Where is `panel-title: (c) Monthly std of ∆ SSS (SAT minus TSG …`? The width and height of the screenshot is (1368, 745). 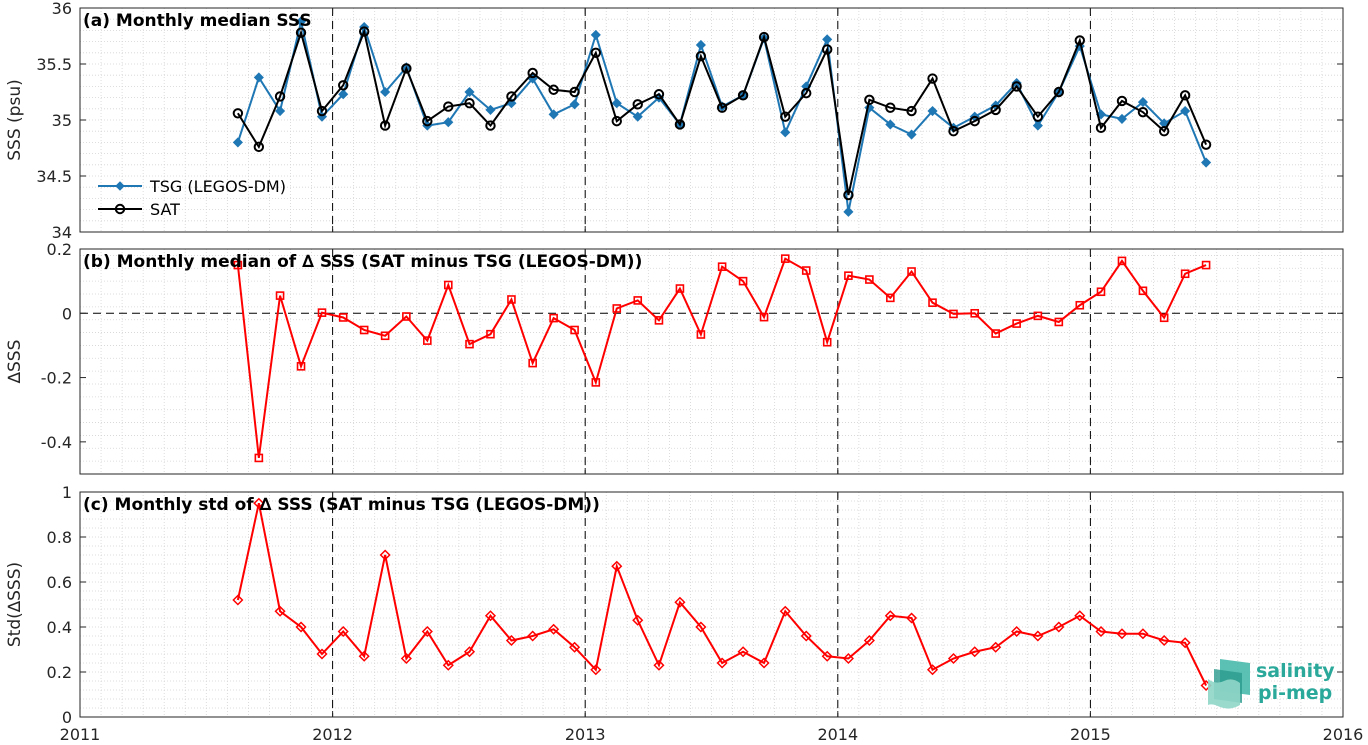 panel-title: (c) Monthly std of ∆ SSS (SAT minus TSG … is located at coordinates (341, 505).